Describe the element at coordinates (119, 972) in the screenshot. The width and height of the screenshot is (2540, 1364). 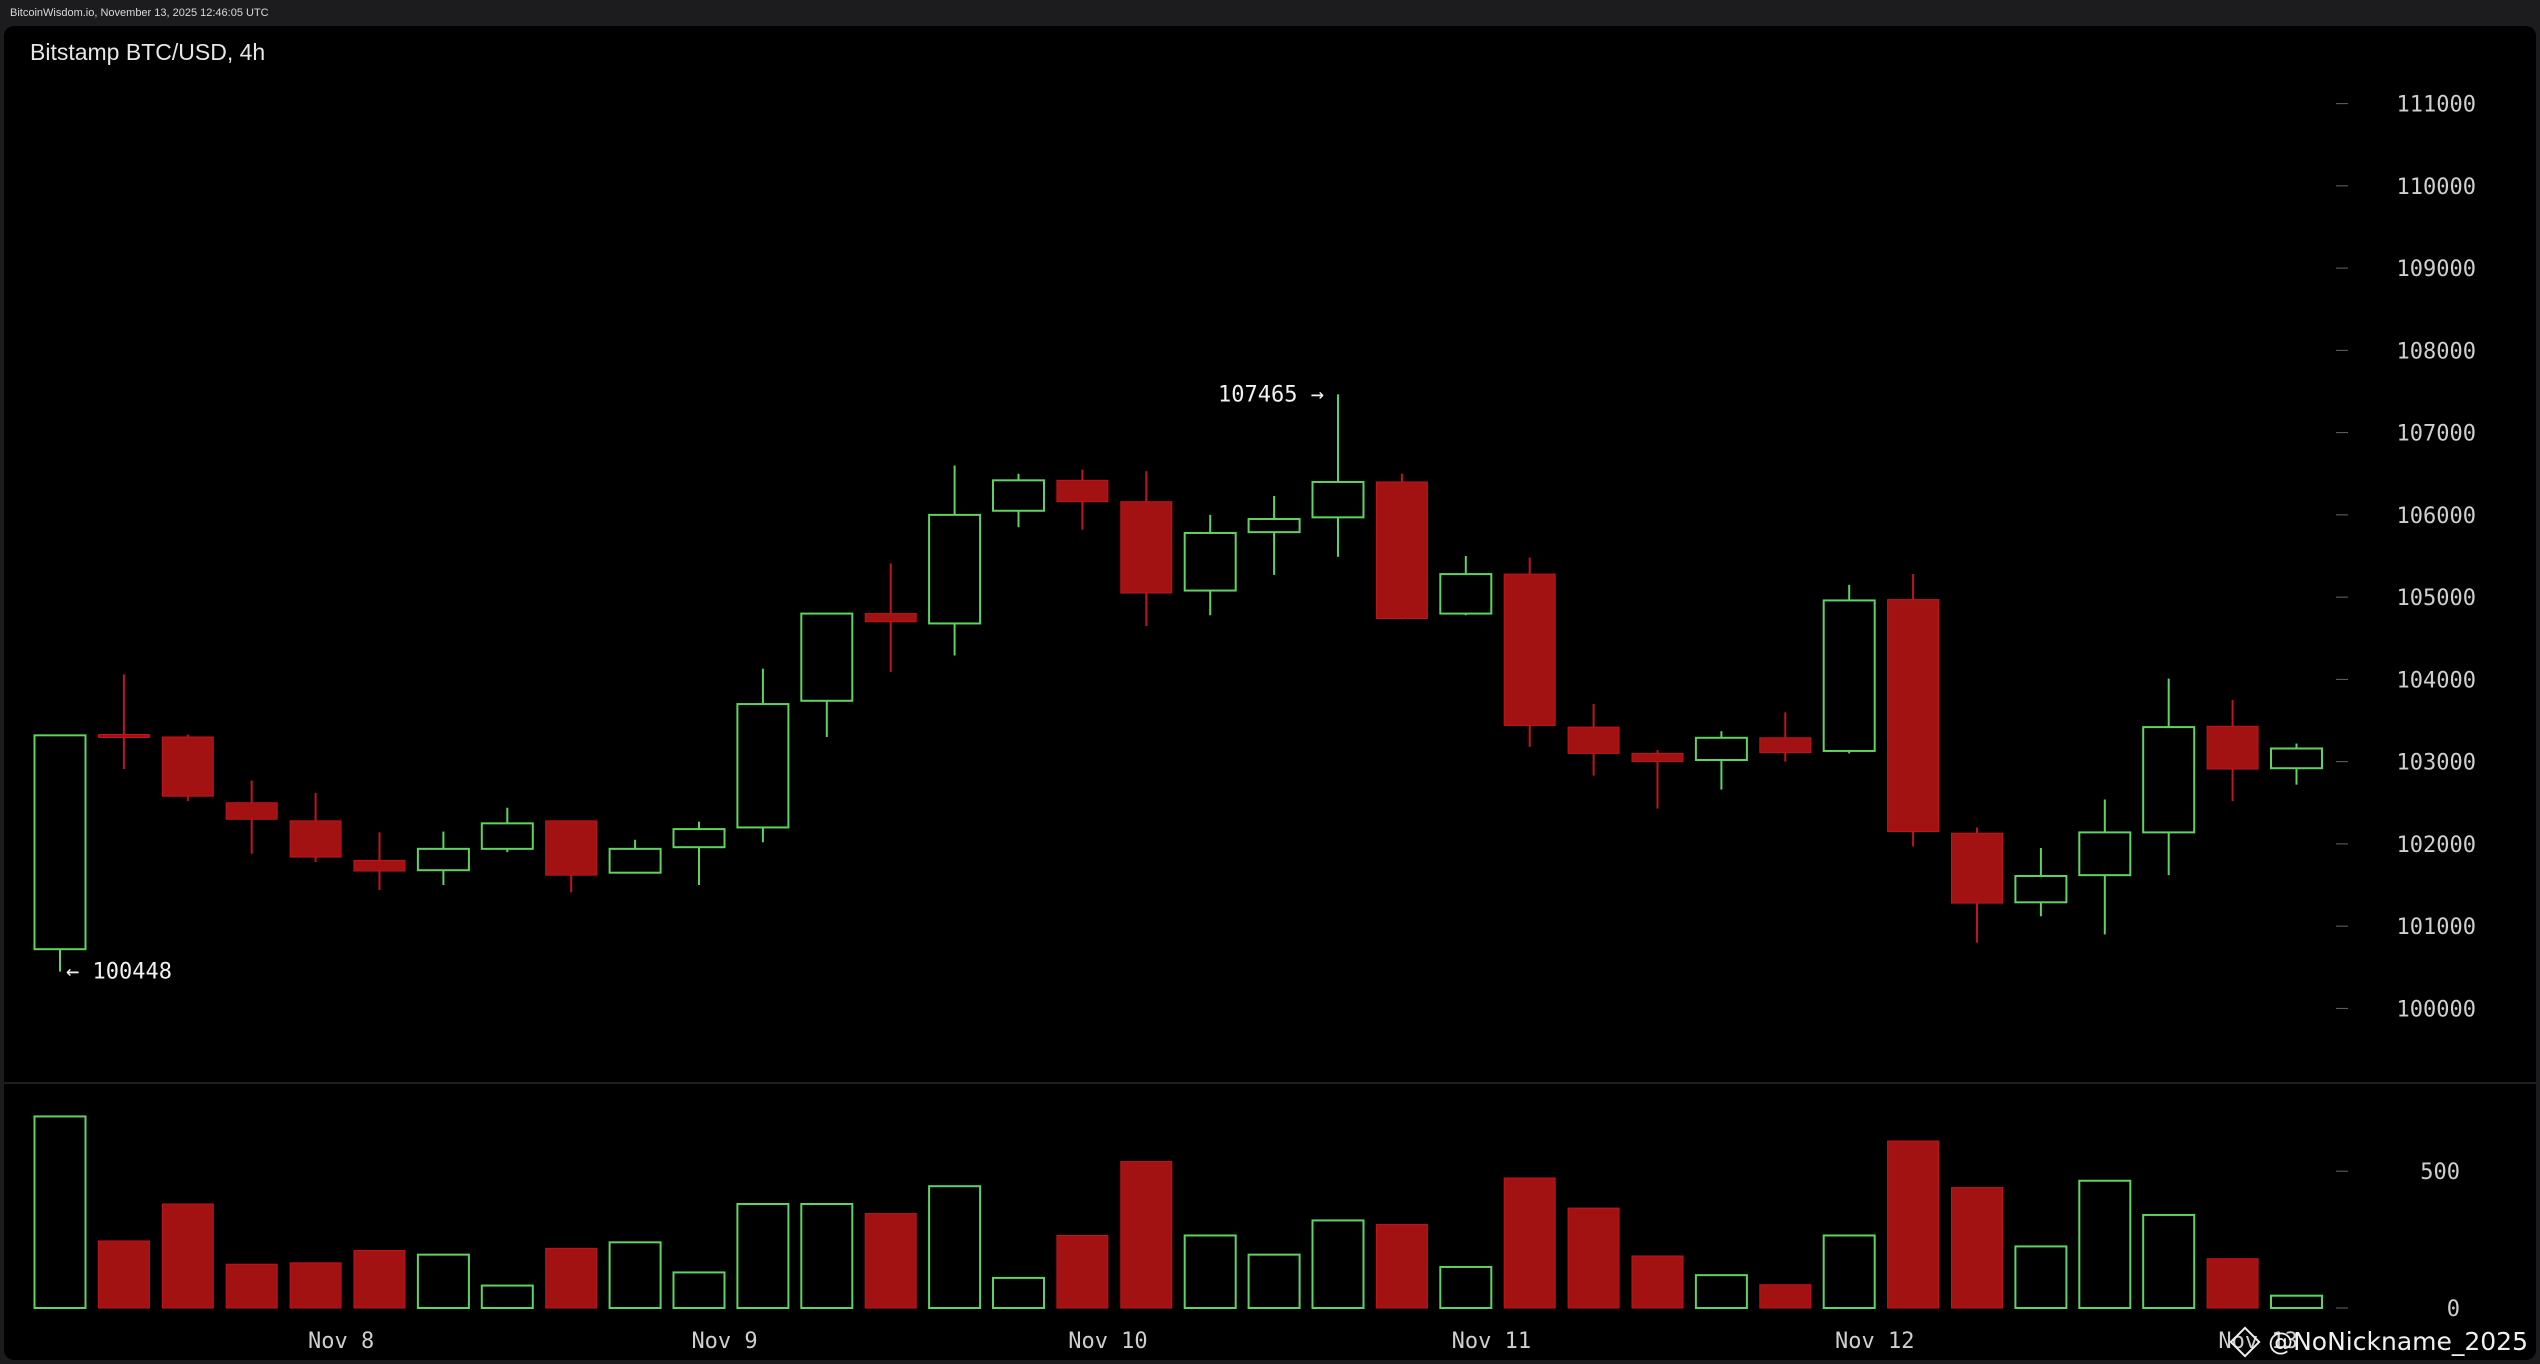
I see `low-annotation: ← 100448` at that location.